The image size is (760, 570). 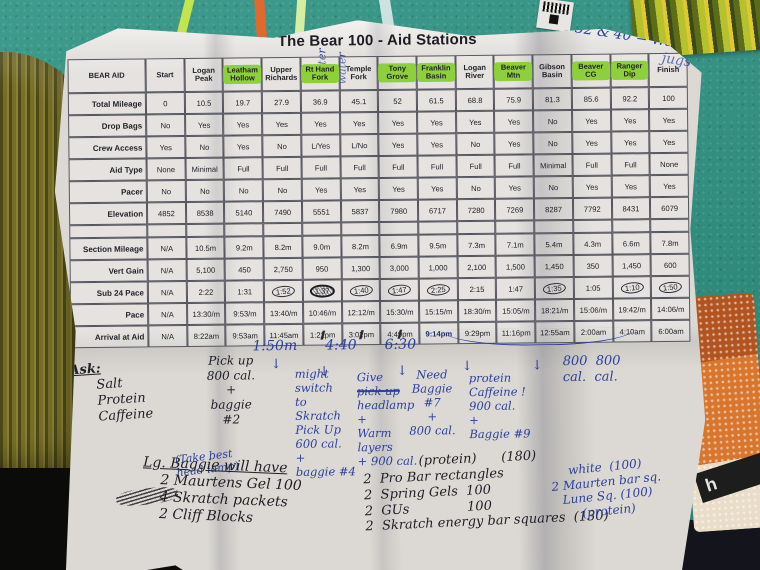 What do you see at coordinates (474, 72) in the screenshot?
I see `station-header: Logan River` at bounding box center [474, 72].